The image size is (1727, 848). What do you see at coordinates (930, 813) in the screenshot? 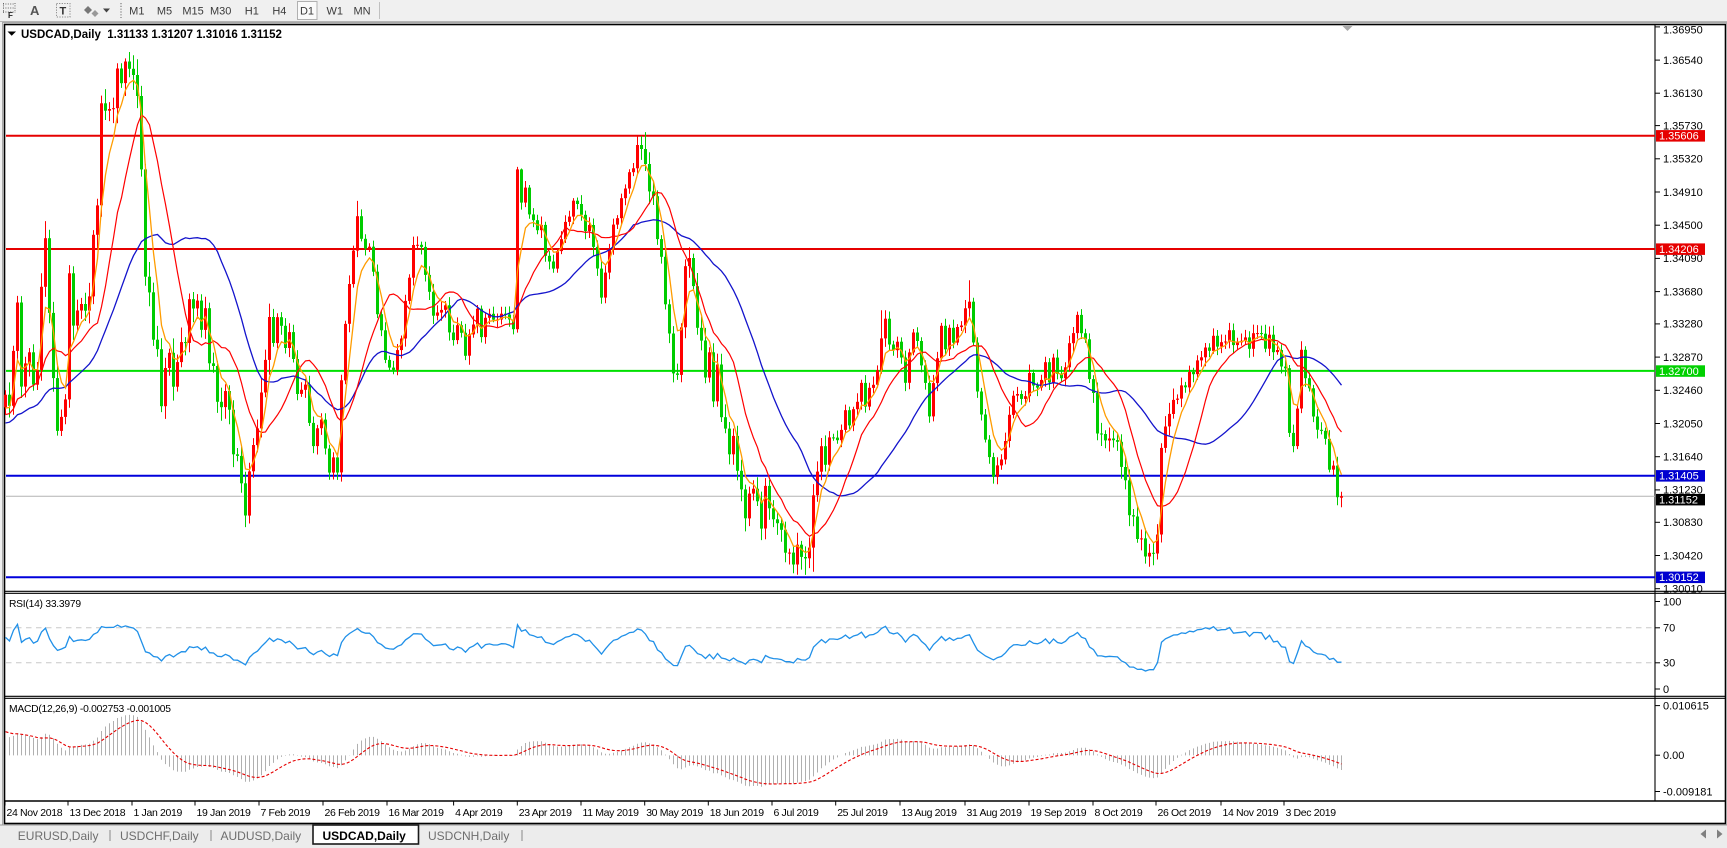
I see `svg-text: 13 Aug 2019` at bounding box center [930, 813].